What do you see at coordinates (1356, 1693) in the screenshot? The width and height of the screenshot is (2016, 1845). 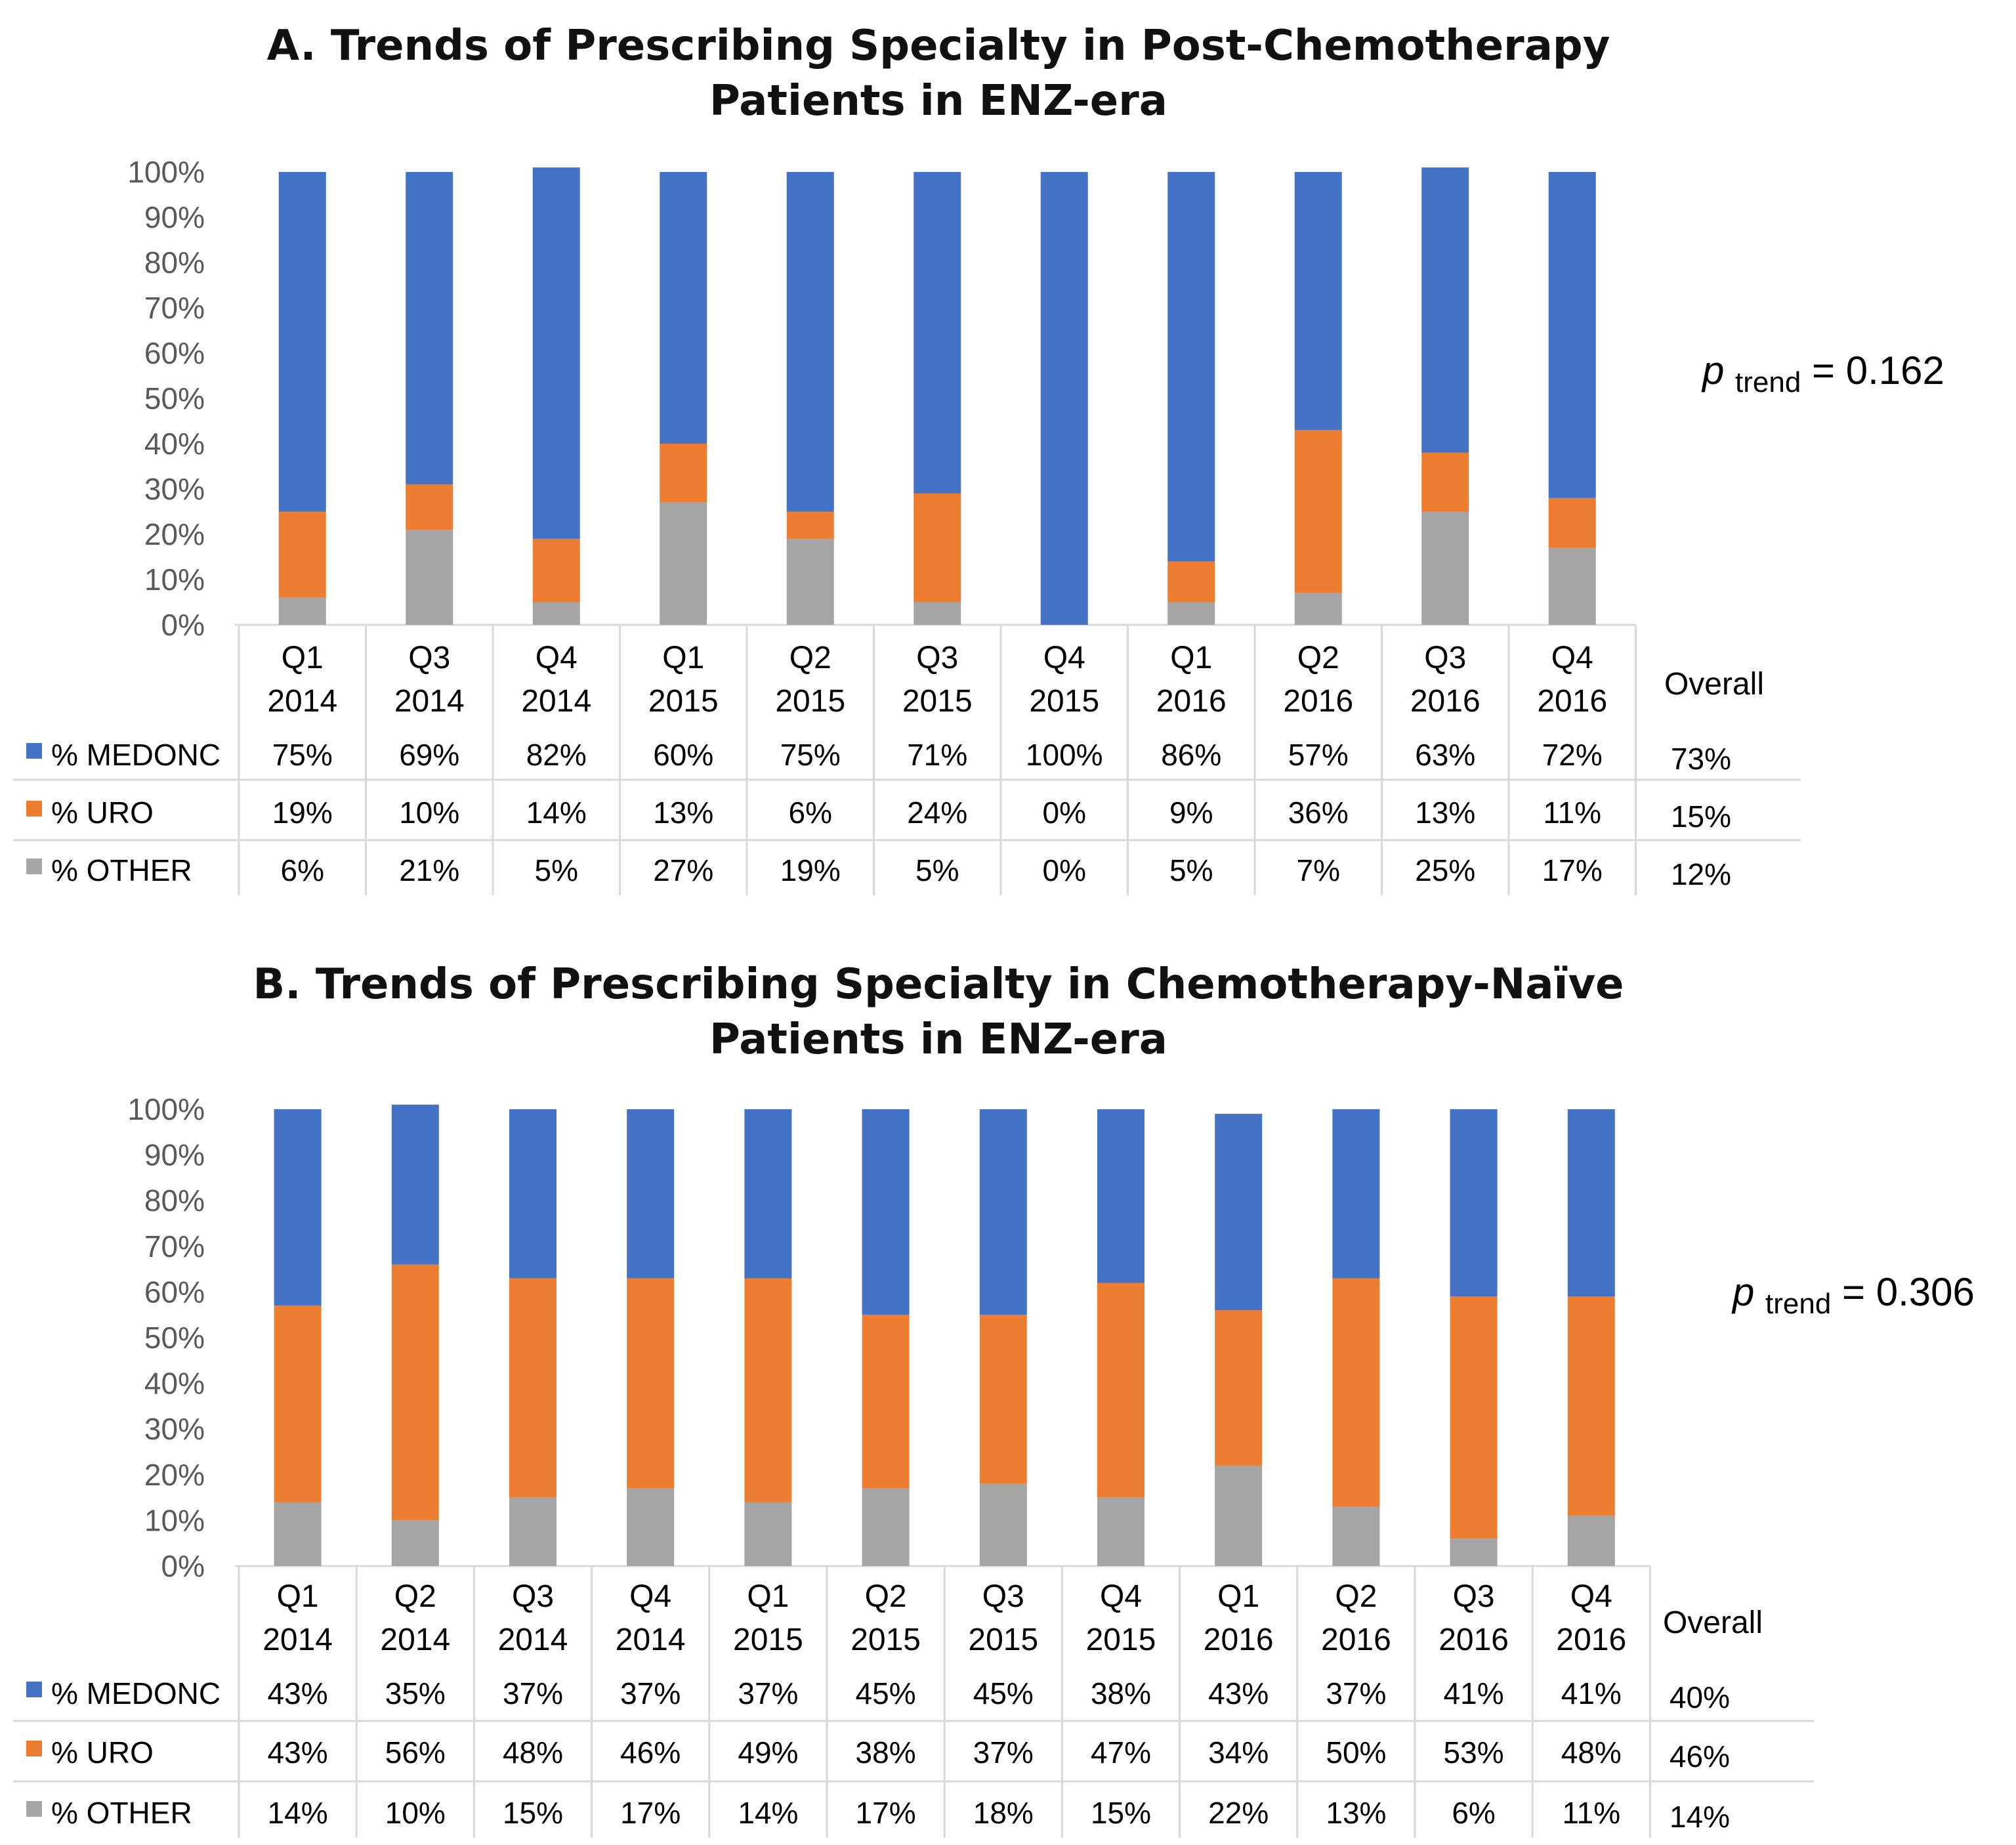 I see `chart-b-data-label-medonc: 37%` at bounding box center [1356, 1693].